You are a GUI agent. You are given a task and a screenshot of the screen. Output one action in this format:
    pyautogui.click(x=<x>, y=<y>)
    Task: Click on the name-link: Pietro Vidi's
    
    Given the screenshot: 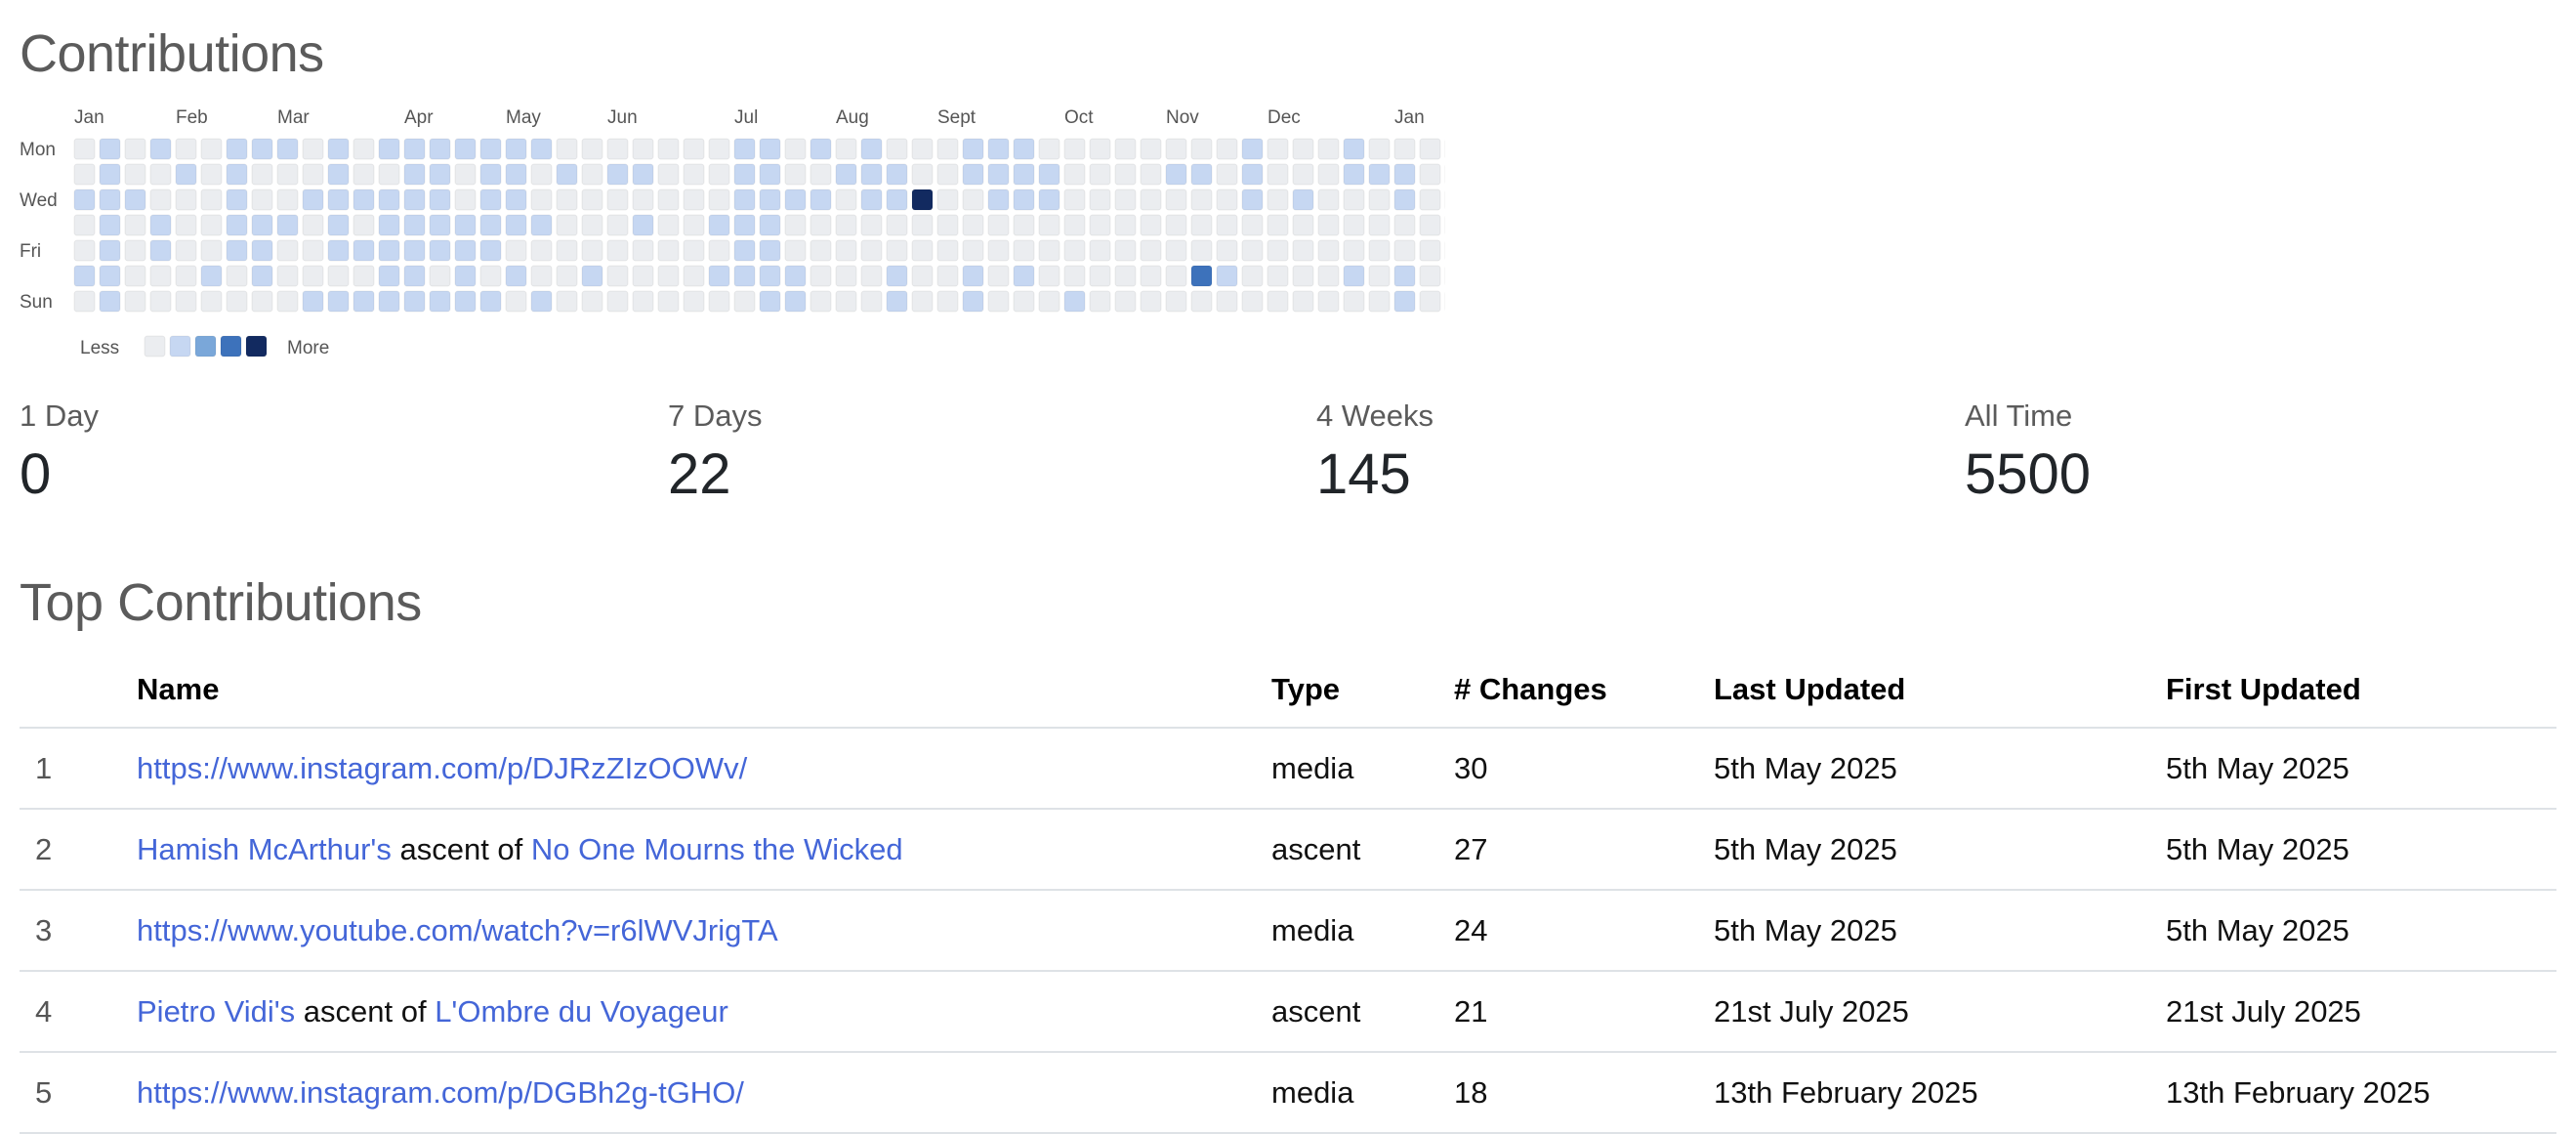 What is the action you would take?
    pyautogui.click(x=216, y=1011)
    